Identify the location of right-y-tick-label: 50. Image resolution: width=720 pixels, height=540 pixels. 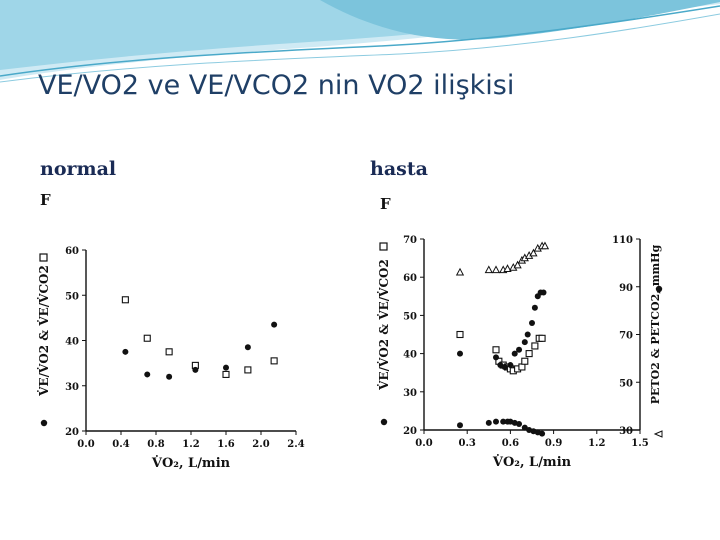
(626, 383).